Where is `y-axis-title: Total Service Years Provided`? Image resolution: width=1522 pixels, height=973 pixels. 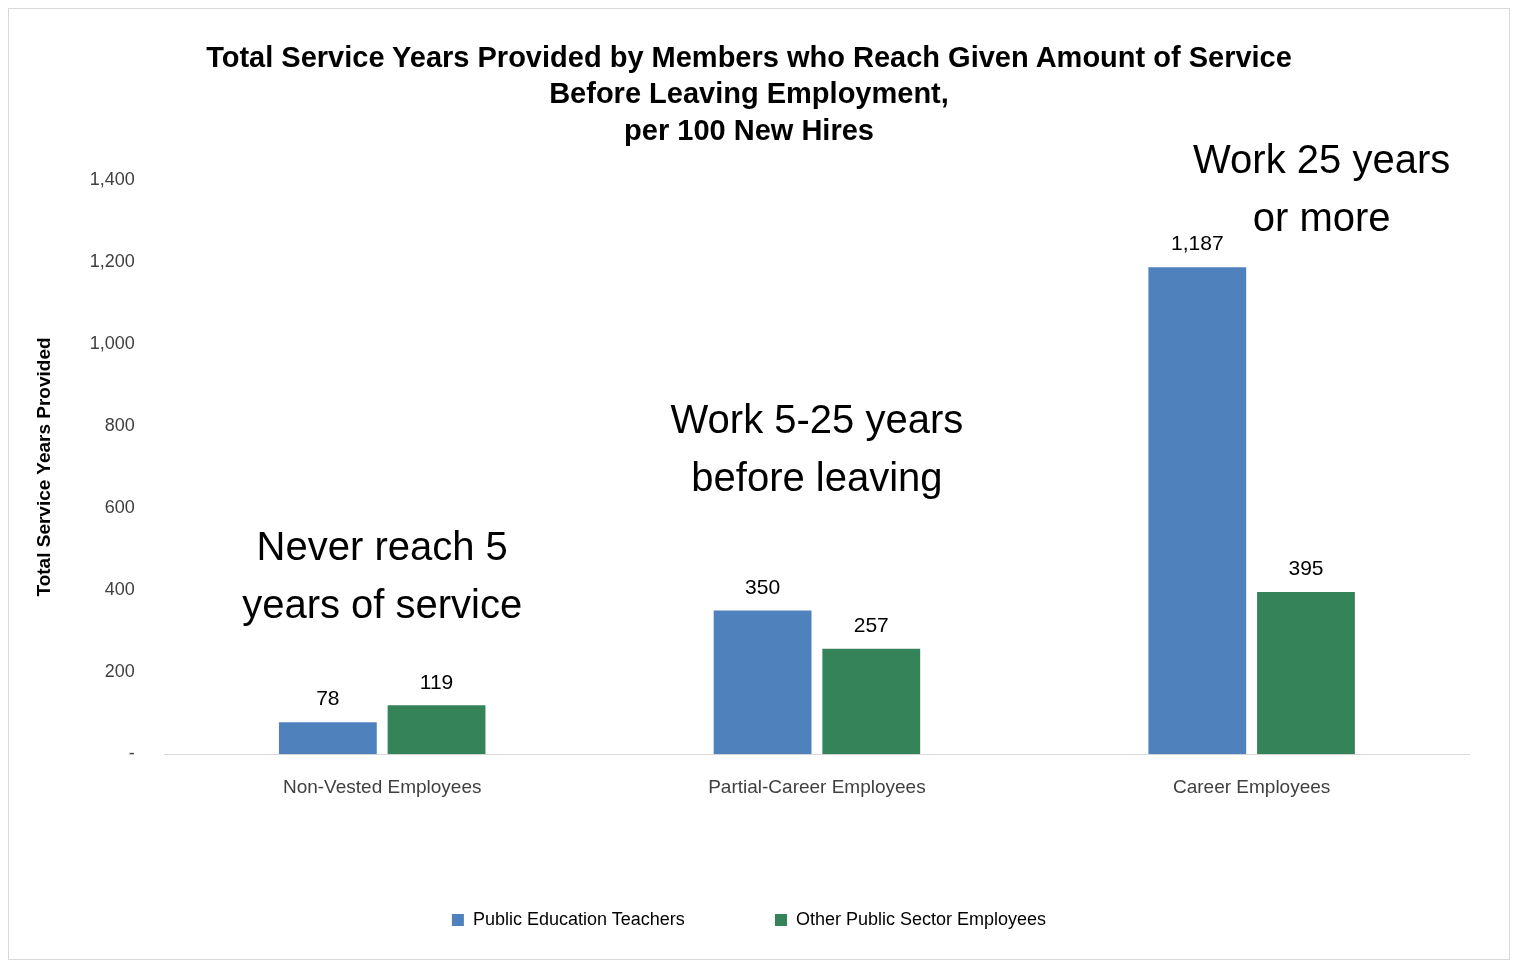 y-axis-title: Total Service Years Provided is located at coordinates (43, 467).